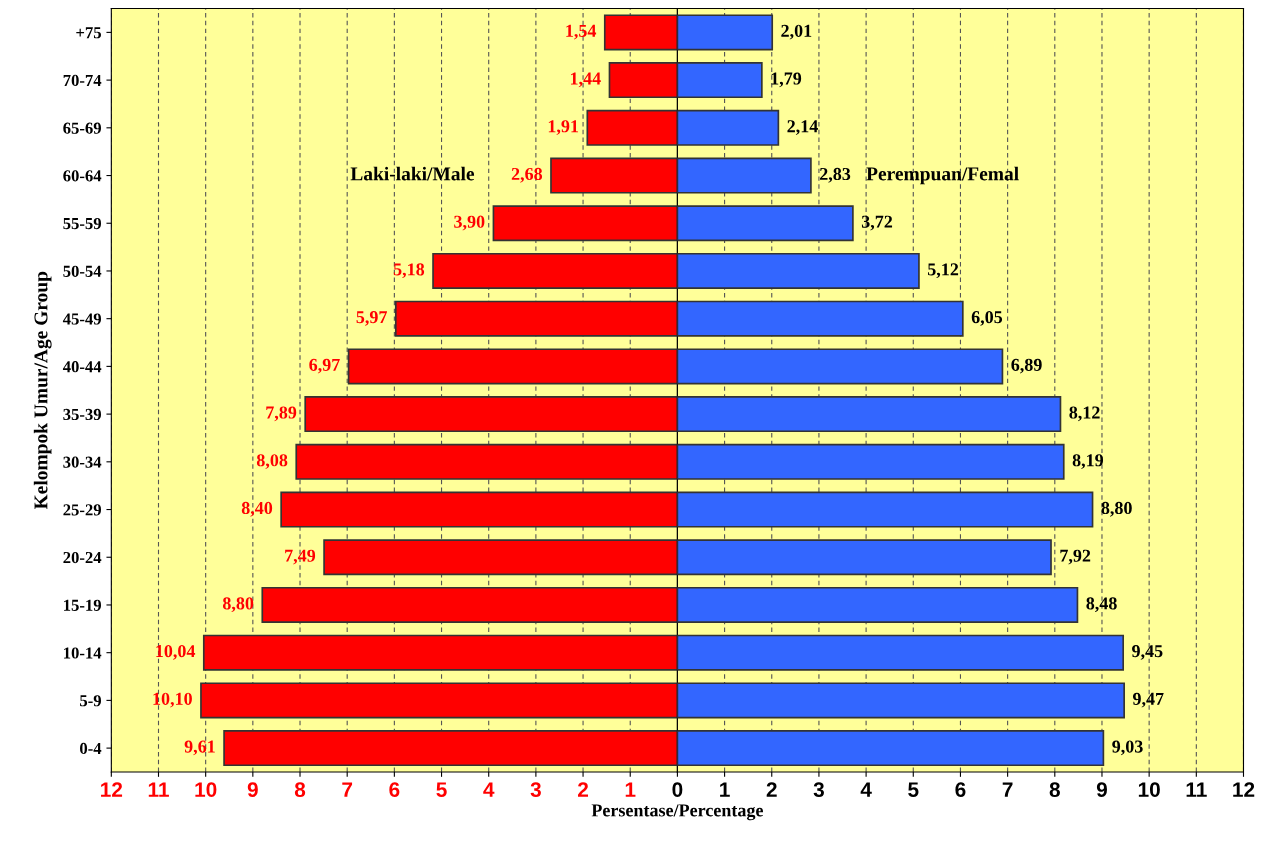 This screenshot has width=1265, height=853. I want to click on y-tick-label: 40-44, so click(82, 367).